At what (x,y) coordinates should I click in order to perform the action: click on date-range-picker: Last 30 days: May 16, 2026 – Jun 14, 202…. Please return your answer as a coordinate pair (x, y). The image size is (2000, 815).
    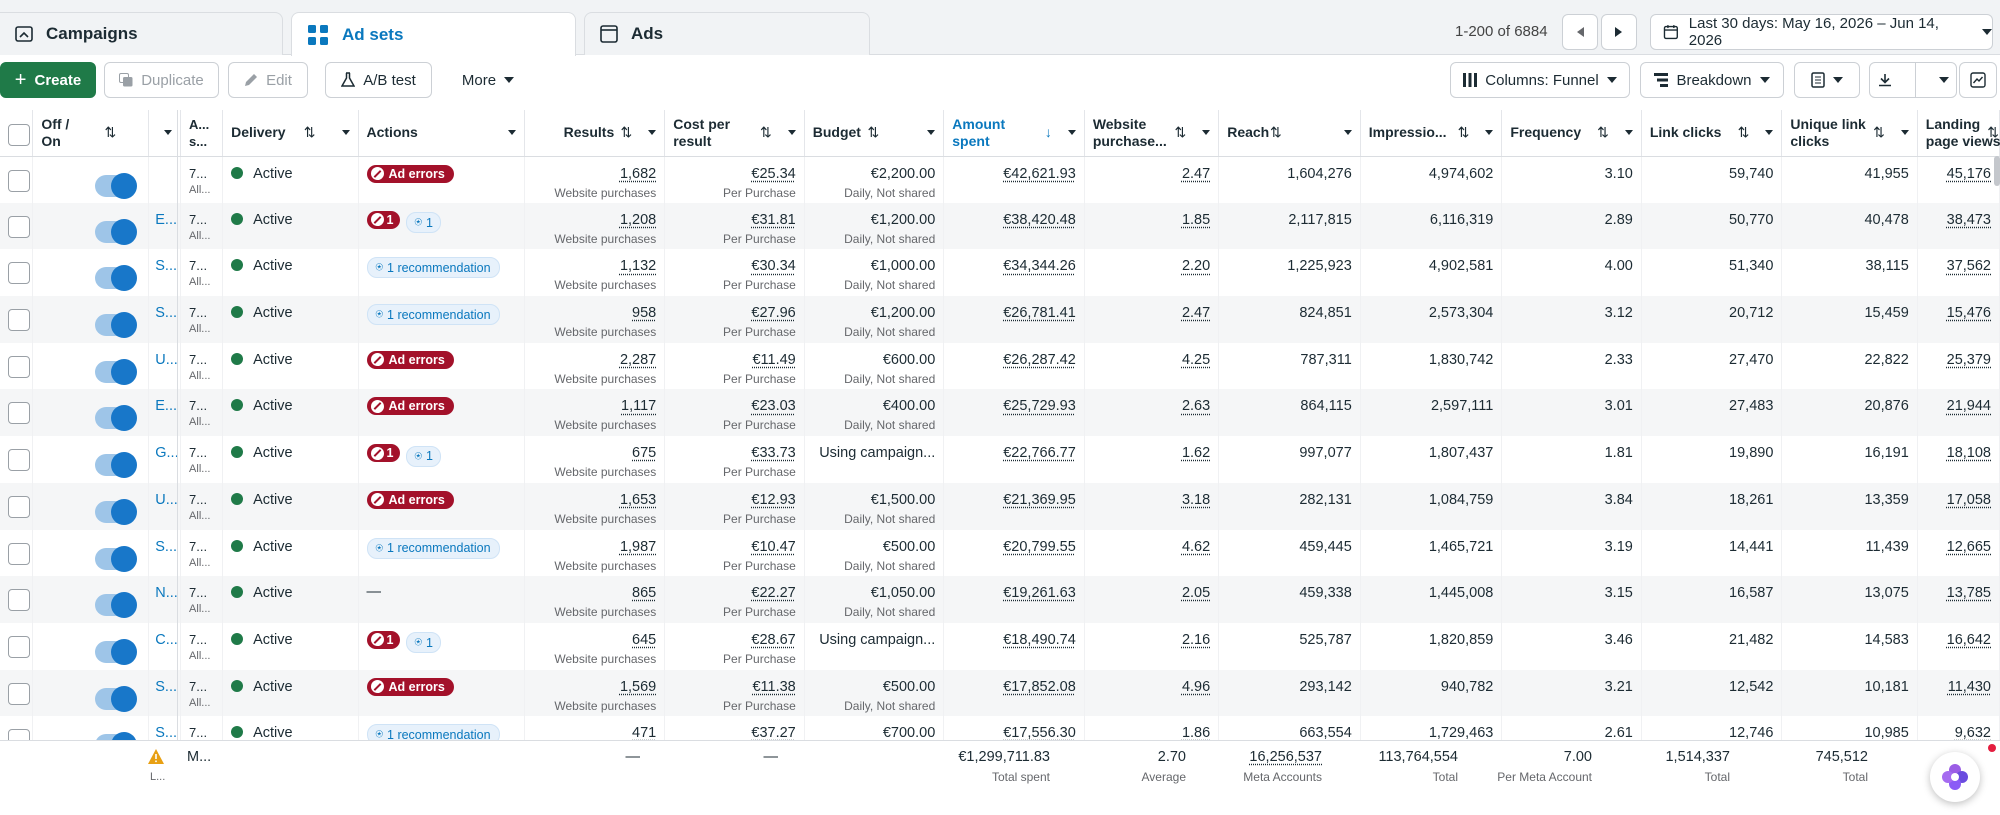
    Looking at the image, I should click on (1821, 32).